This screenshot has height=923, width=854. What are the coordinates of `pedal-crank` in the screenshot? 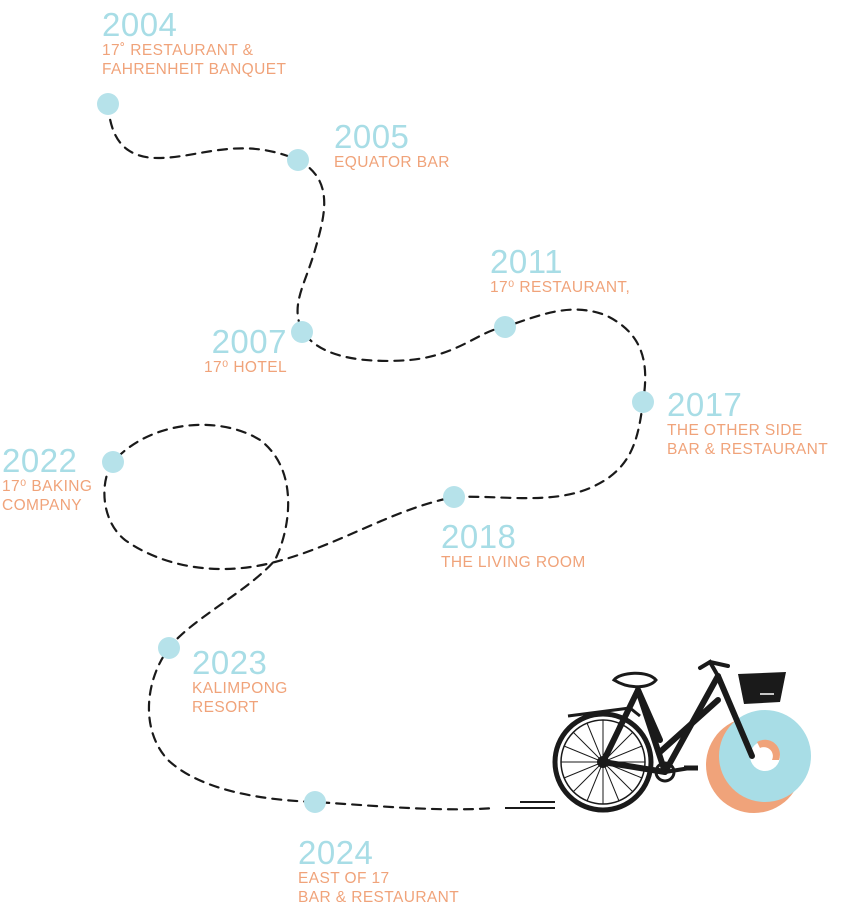 It's located at (676, 772).